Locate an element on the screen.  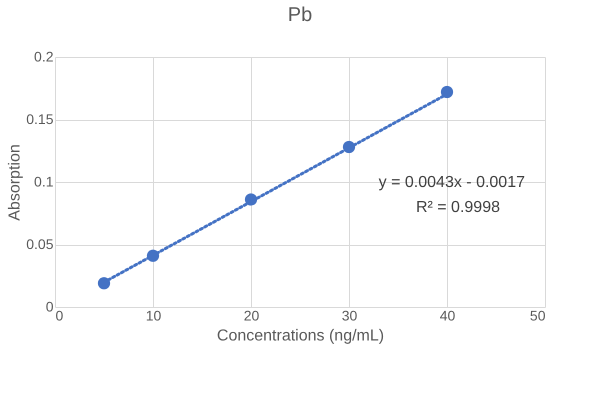
y-tick-label: 0.15 is located at coordinates (40, 119).